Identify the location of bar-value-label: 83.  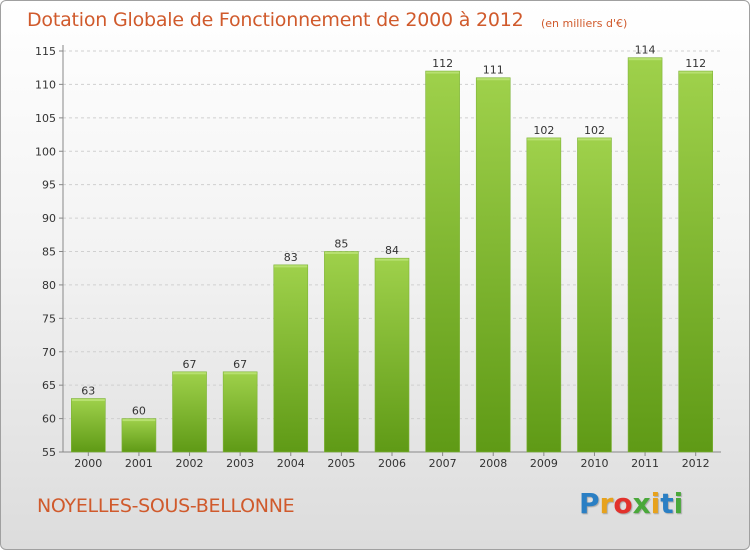
(291, 257).